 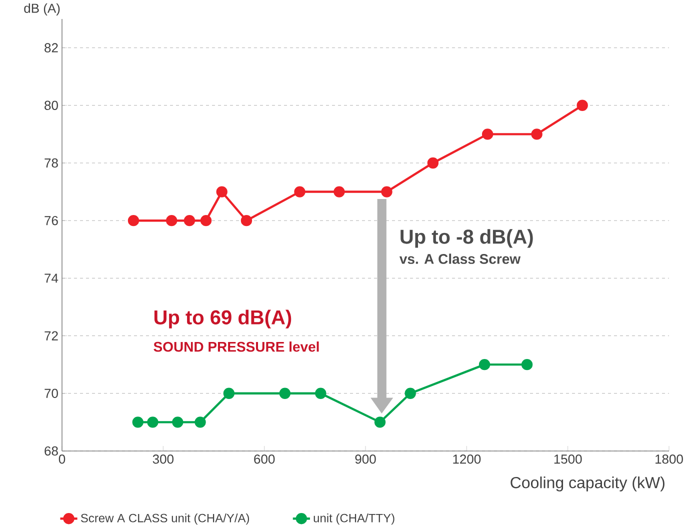 What do you see at coordinates (62, 459) in the screenshot?
I see `x-tick-label: 0` at bounding box center [62, 459].